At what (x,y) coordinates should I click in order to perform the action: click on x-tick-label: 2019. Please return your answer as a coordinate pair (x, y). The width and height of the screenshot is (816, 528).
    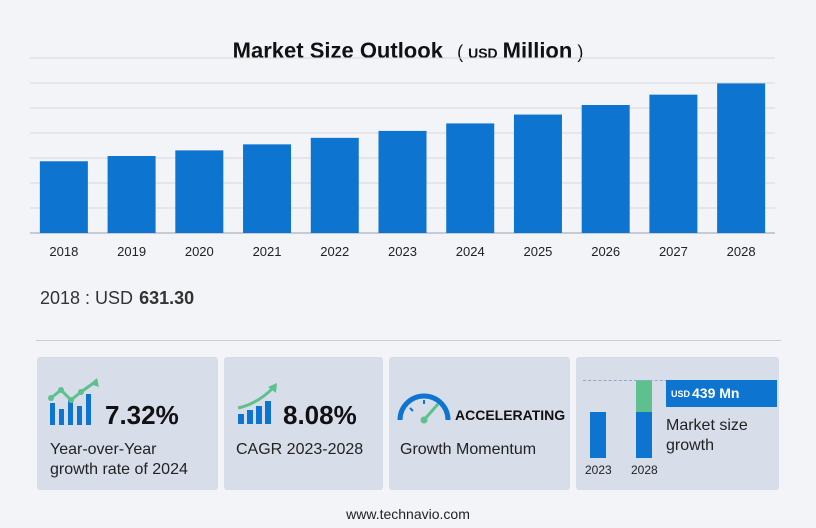
    Looking at the image, I should click on (131, 251).